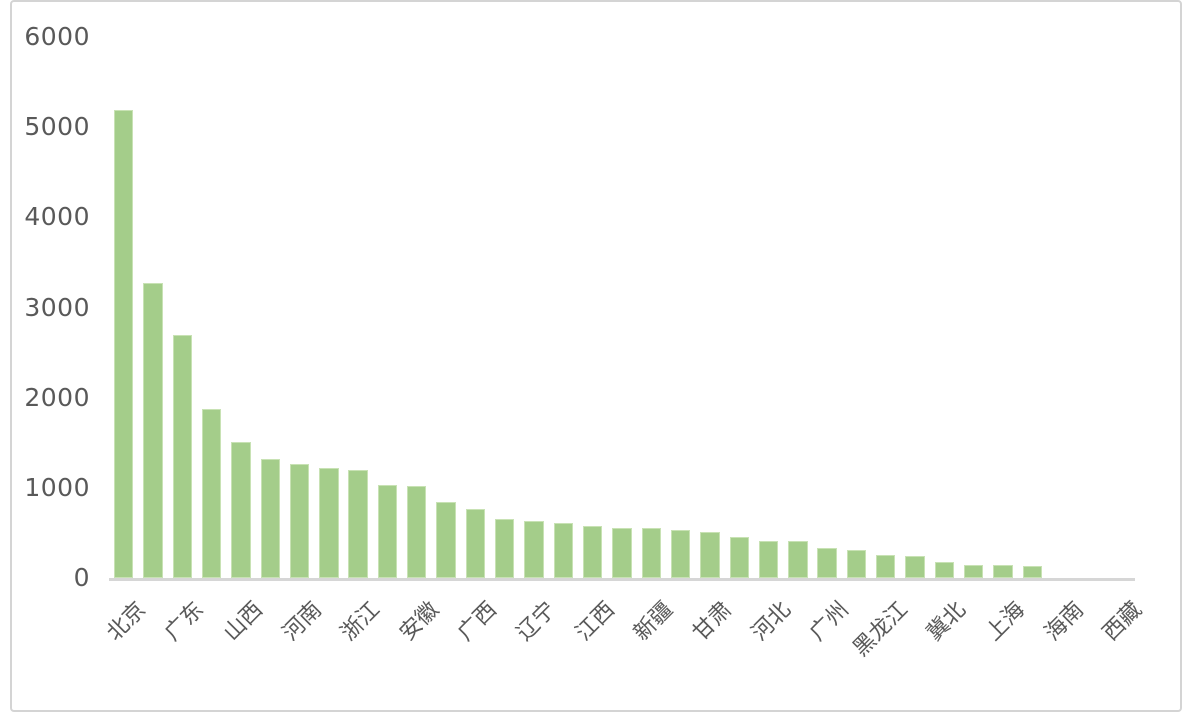 This screenshot has width=1184, height=714. Describe the element at coordinates (771, 622) in the screenshot. I see `x-tick-label: 河北` at that location.